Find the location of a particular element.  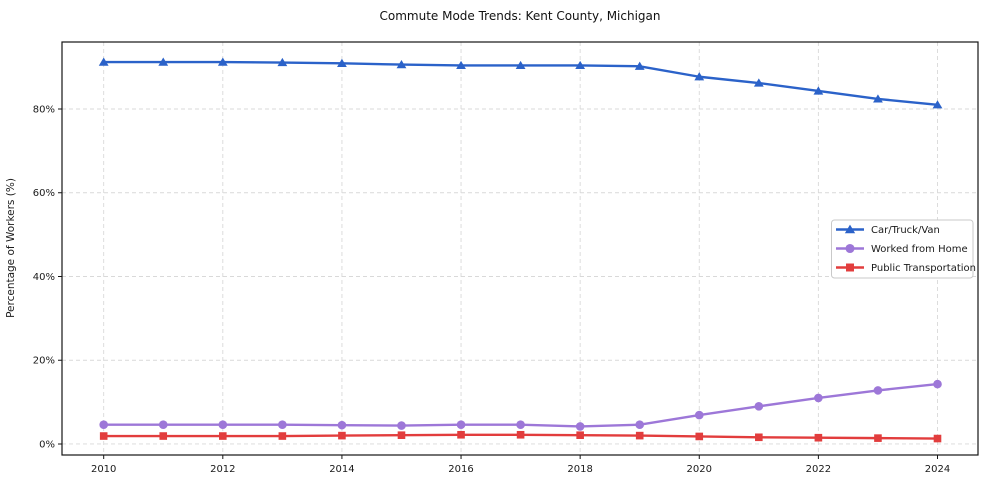

legend-label: Car/Truck/Van is located at coordinates (905, 230).